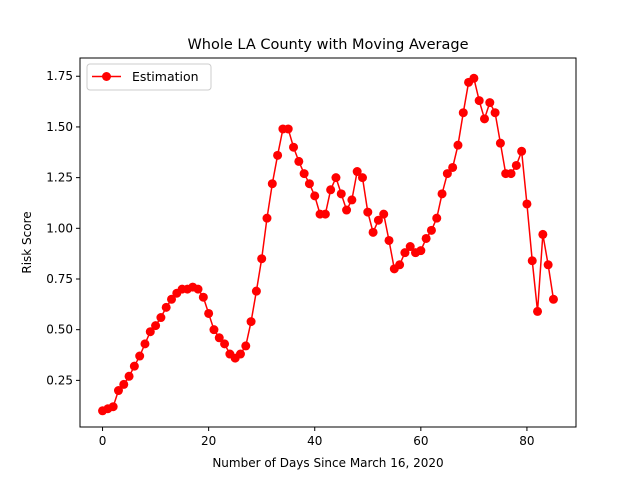 Image resolution: width=640 pixels, height=485 pixels. I want to click on chart-title: Whole LA County with Moving Average, so click(327, 45).